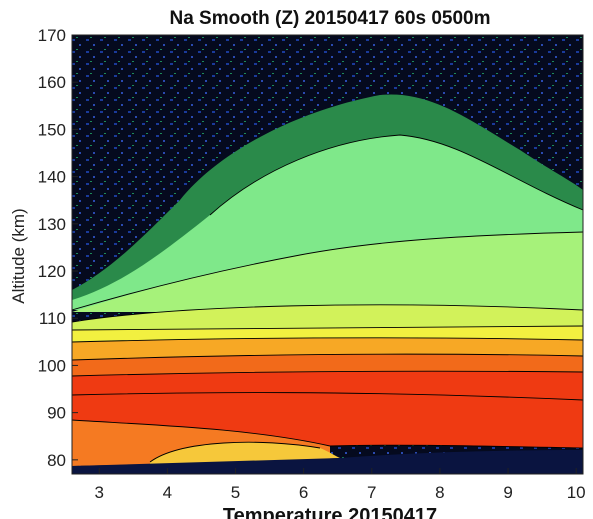 This screenshot has width=593, height=519. What do you see at coordinates (52, 271) in the screenshot?
I see `y-tick-label: 120` at bounding box center [52, 271].